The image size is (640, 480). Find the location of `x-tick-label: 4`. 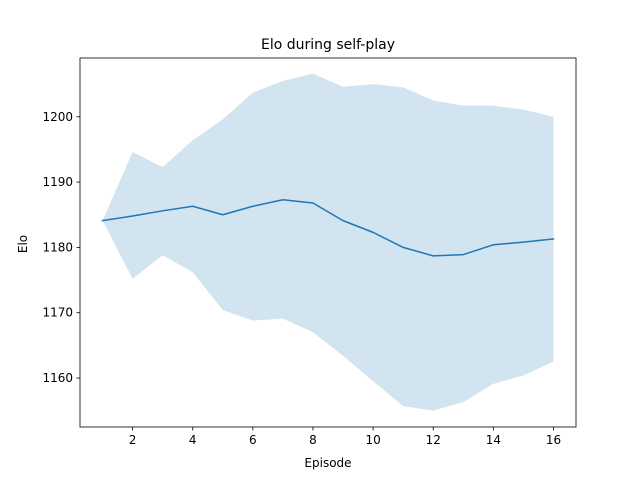

x-tick-label: 4 is located at coordinates (193, 440).